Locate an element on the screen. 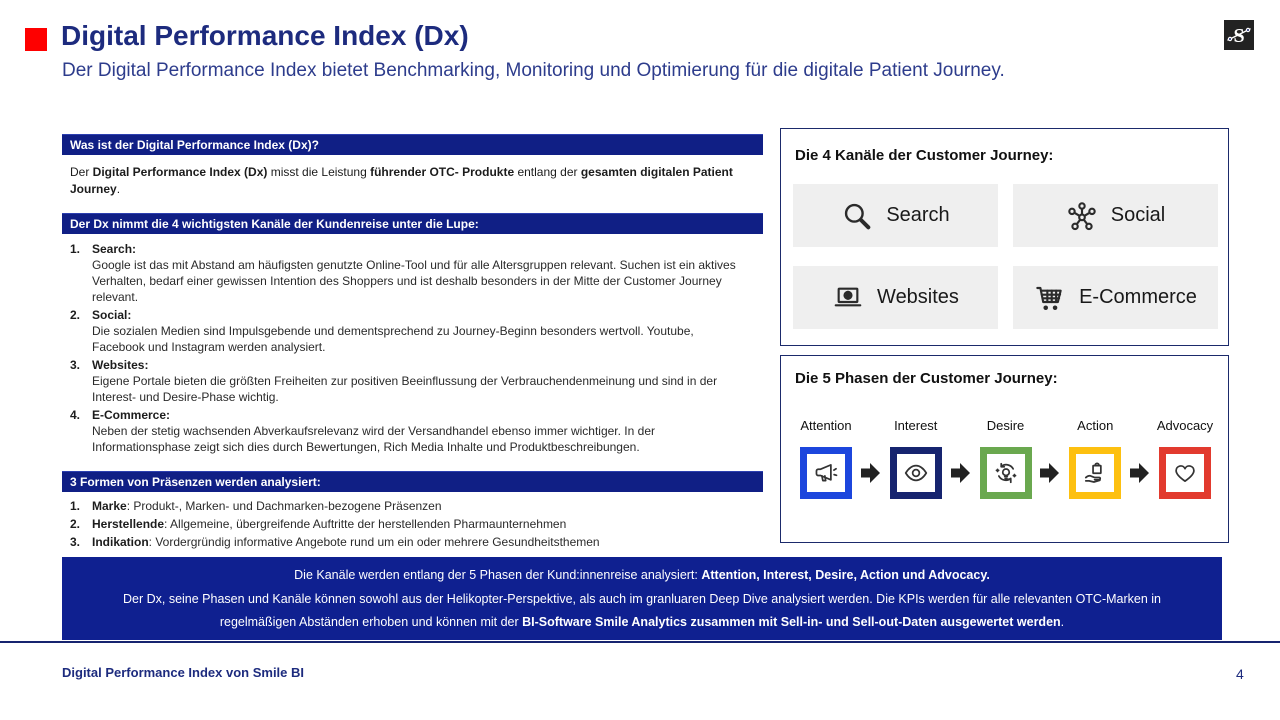  phase-interest: Interest is located at coordinates (916, 458).